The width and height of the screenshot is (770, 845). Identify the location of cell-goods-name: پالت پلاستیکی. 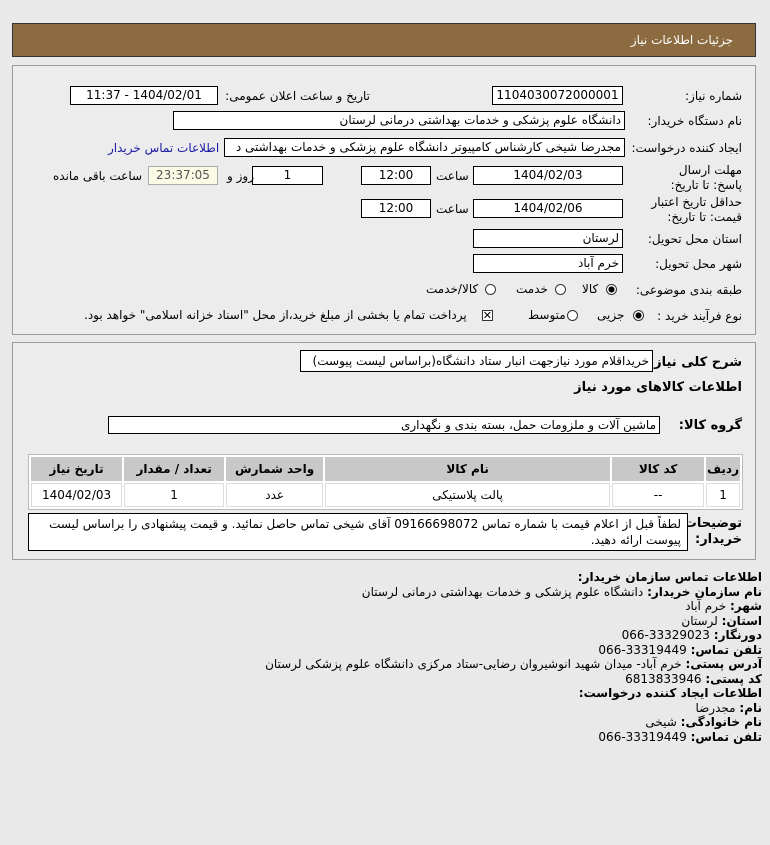
(468, 495).